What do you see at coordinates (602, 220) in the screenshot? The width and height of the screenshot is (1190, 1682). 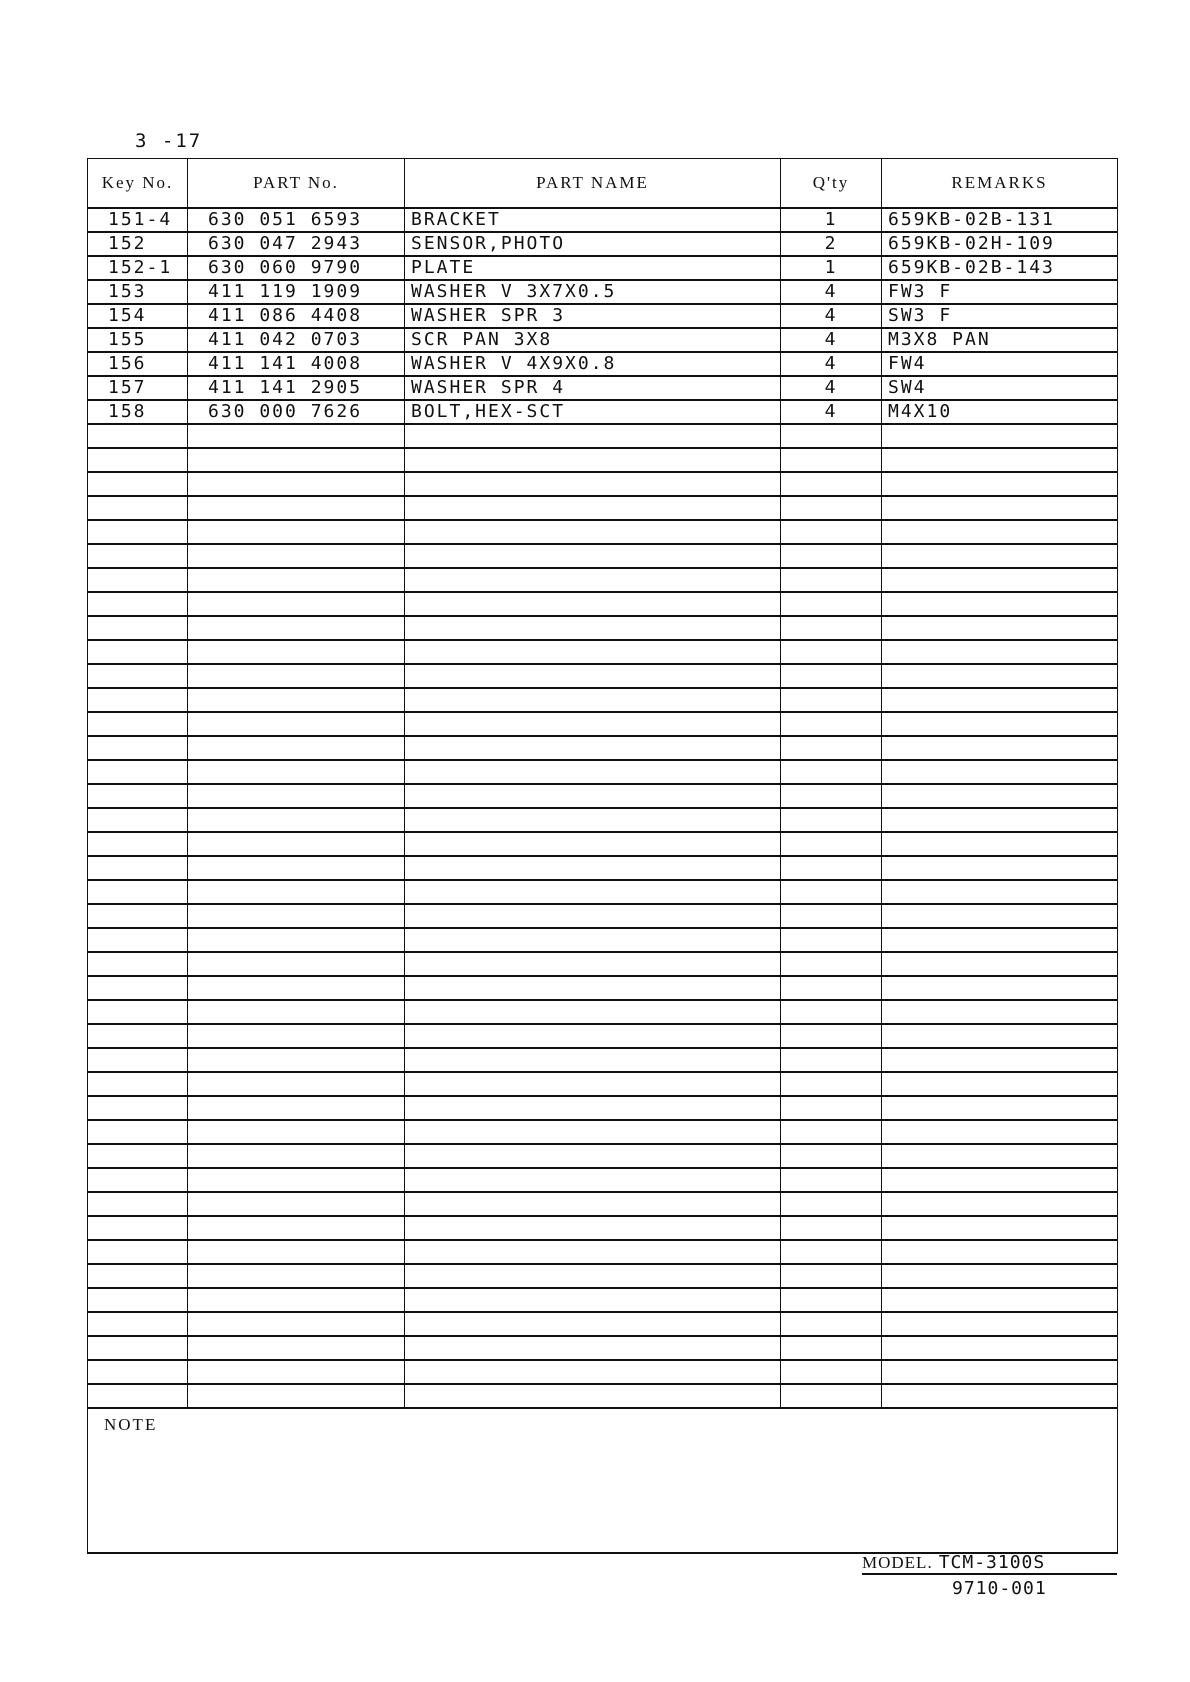 I see `table-row: 151-4 630 051 6593 BRACKET 1 659KB-02B-131` at bounding box center [602, 220].